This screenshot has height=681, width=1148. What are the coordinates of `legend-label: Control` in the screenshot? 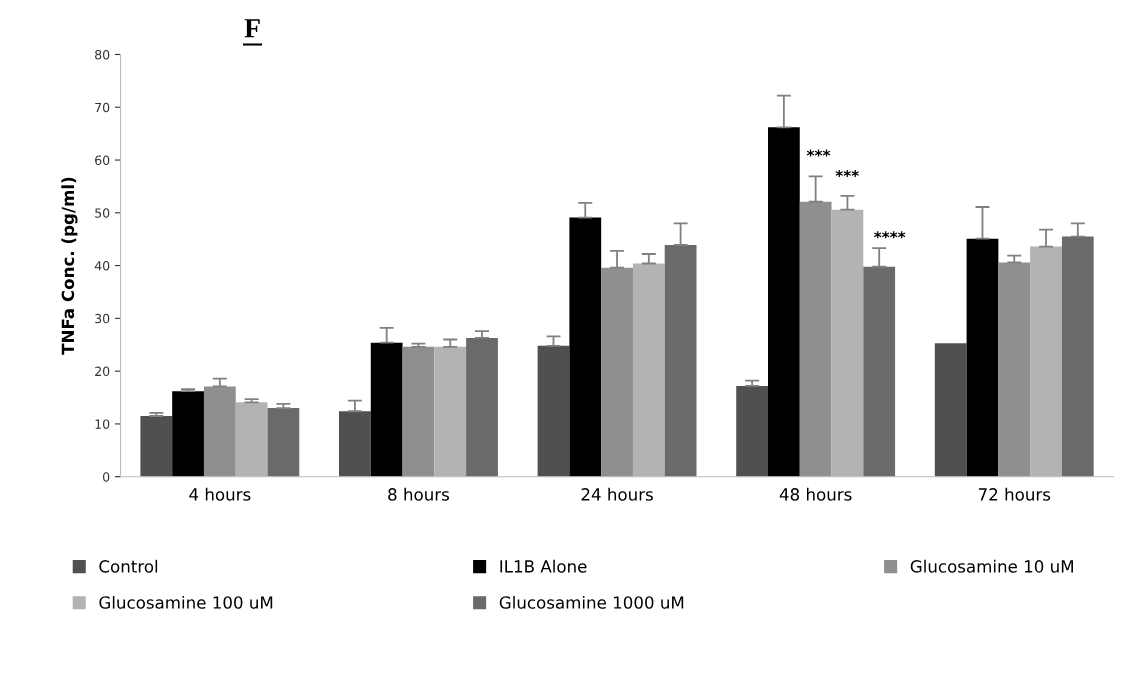 It's located at (128, 566).